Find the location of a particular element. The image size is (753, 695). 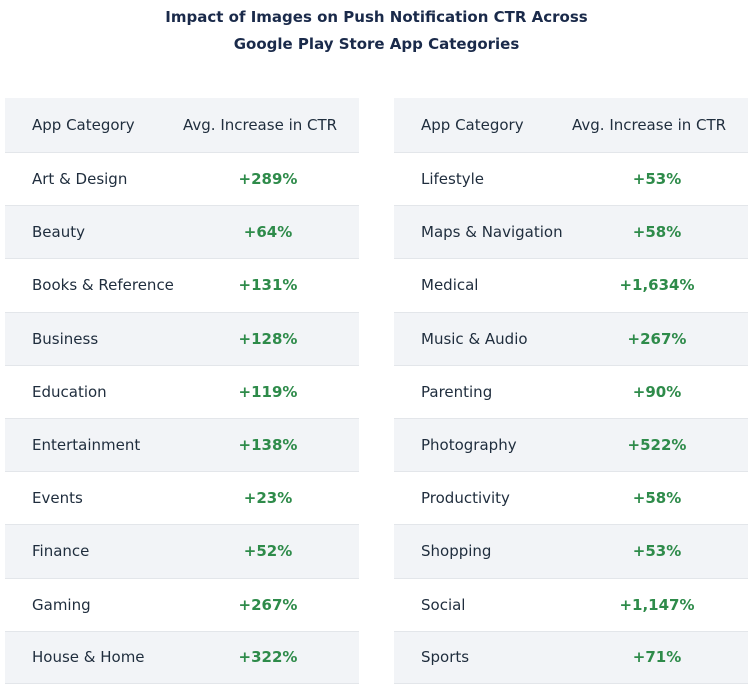

left-header-ctr: Avg. Increase in CTR is located at coordinates (260, 125).